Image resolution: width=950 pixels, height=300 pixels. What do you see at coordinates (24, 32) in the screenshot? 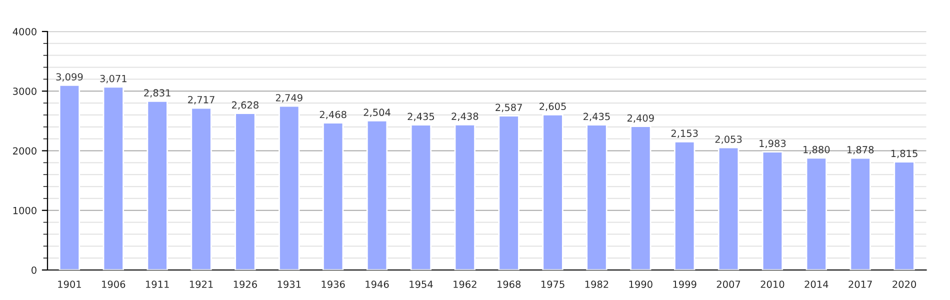
I see `y-tick-label: 4000` at bounding box center [24, 32].